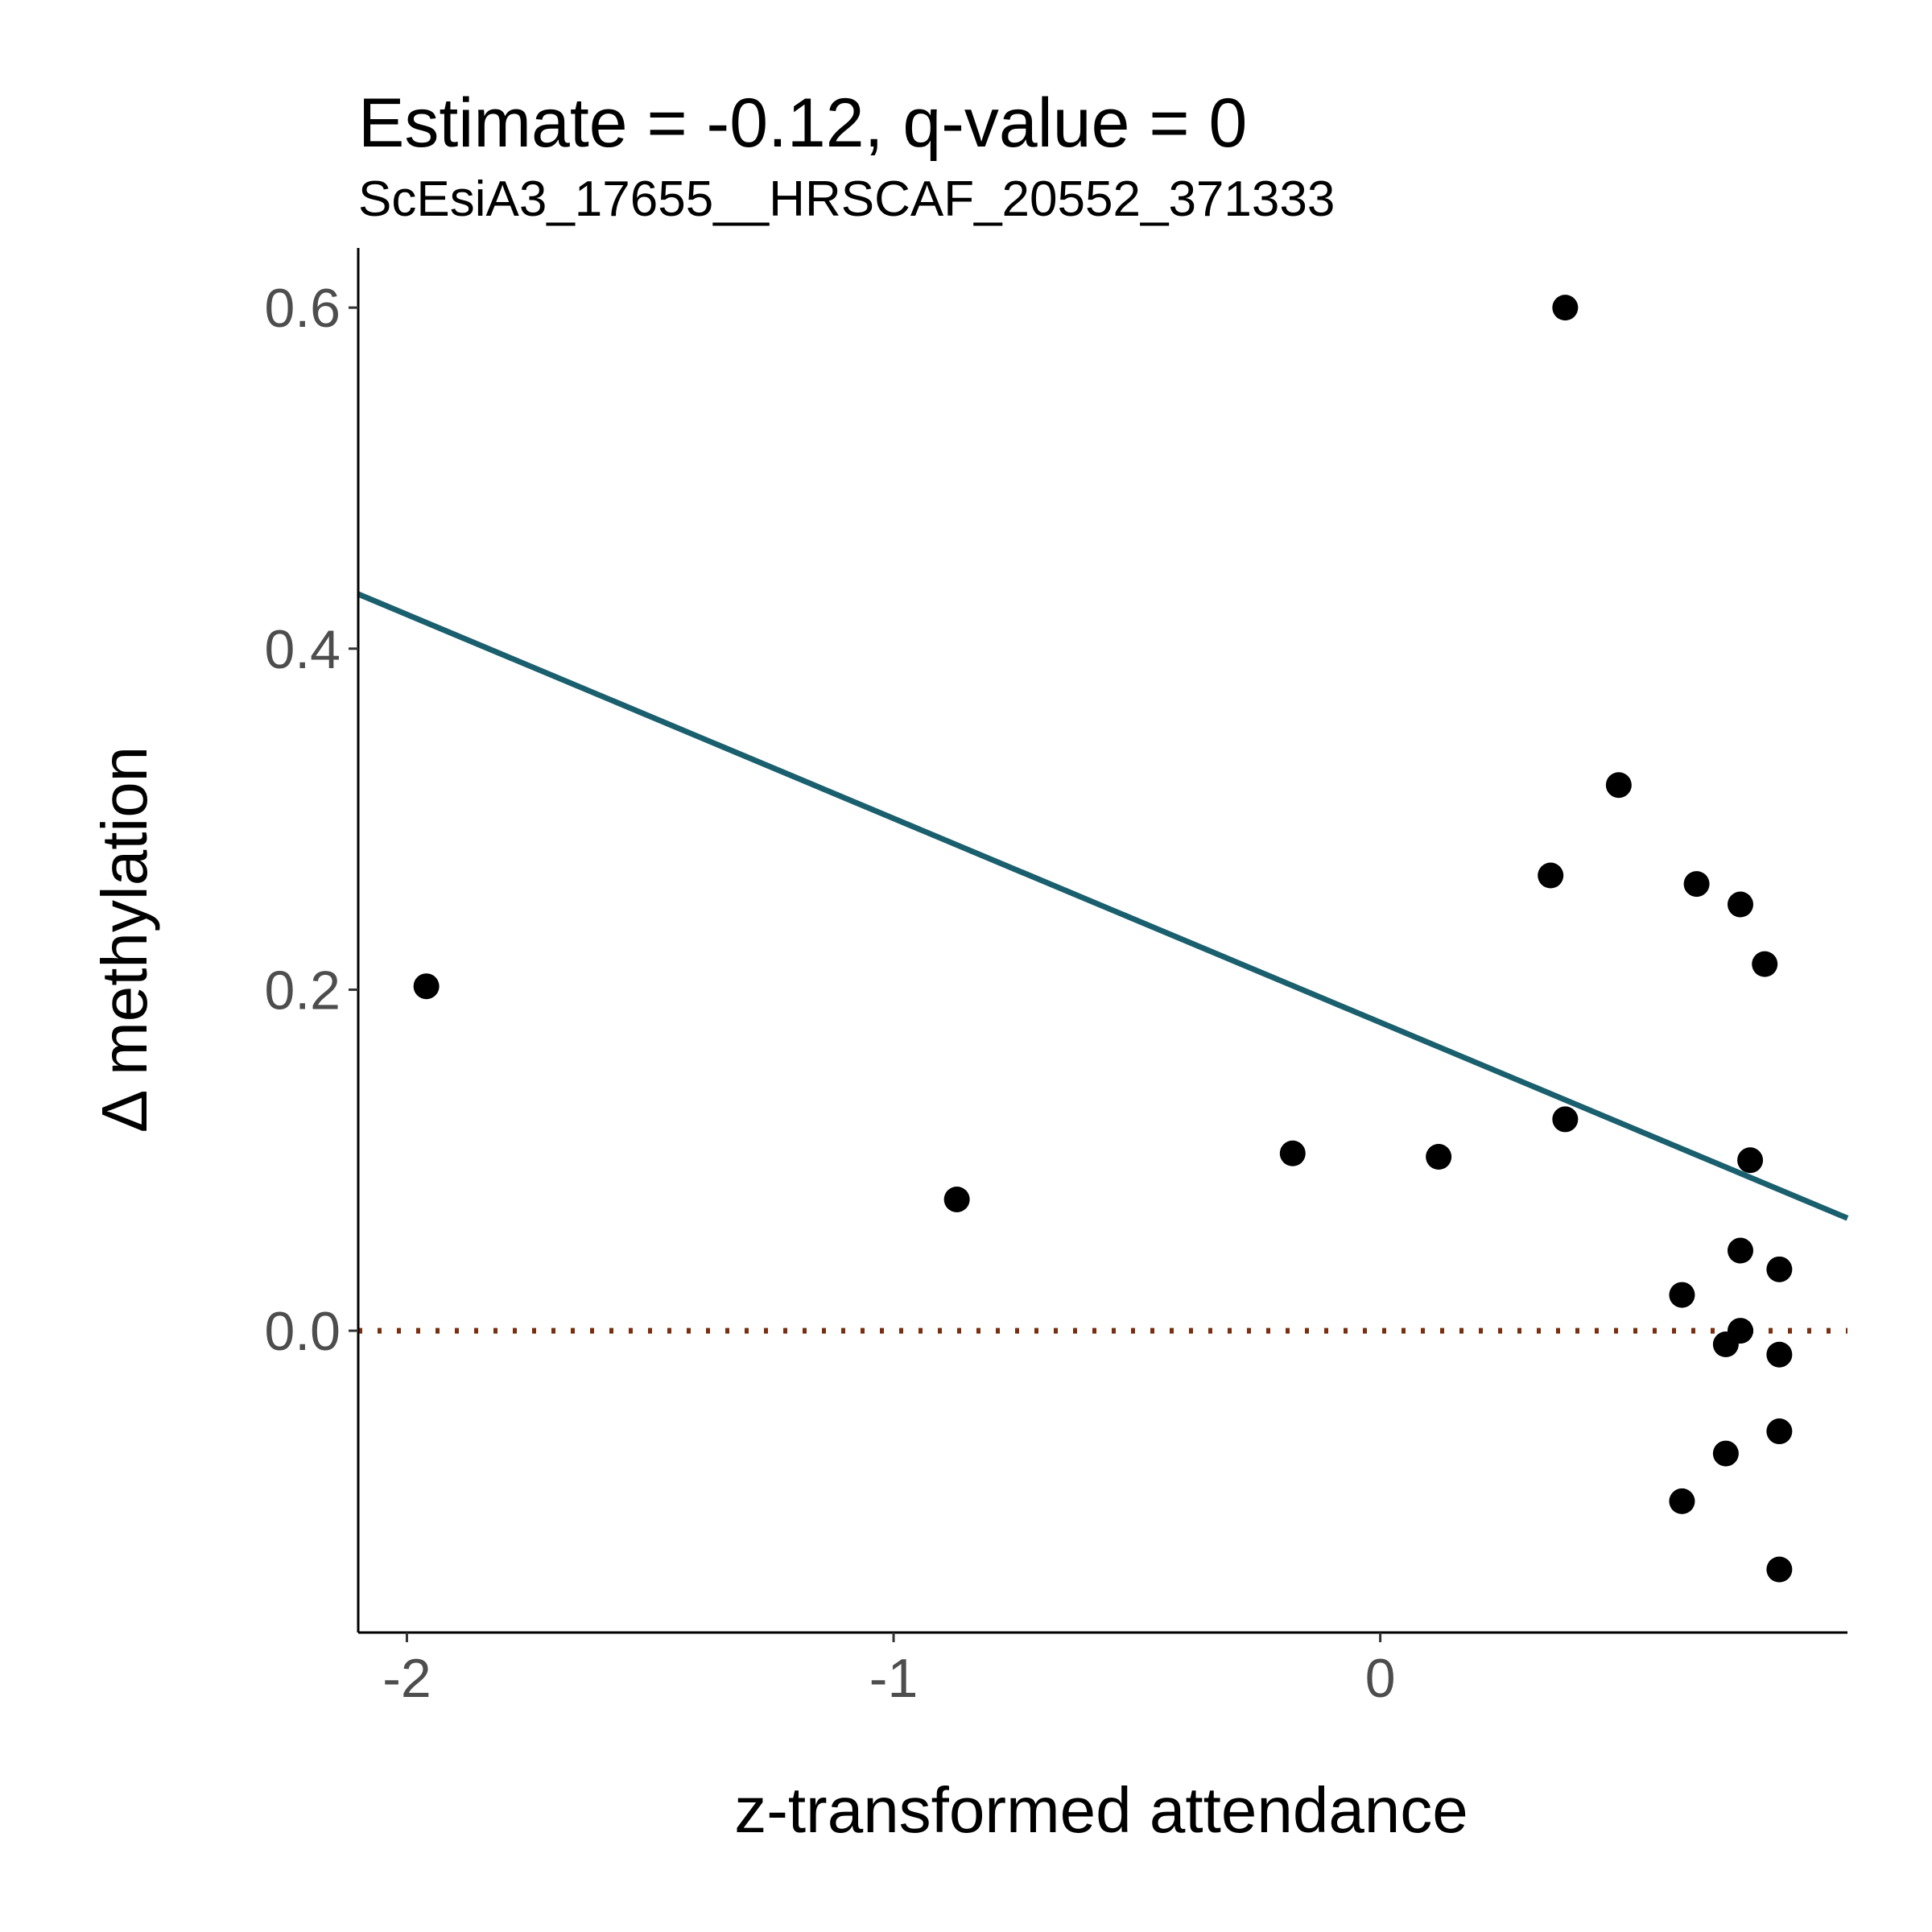  What do you see at coordinates (302, 990) in the screenshot?
I see `y-tick-label: 0.2` at bounding box center [302, 990].